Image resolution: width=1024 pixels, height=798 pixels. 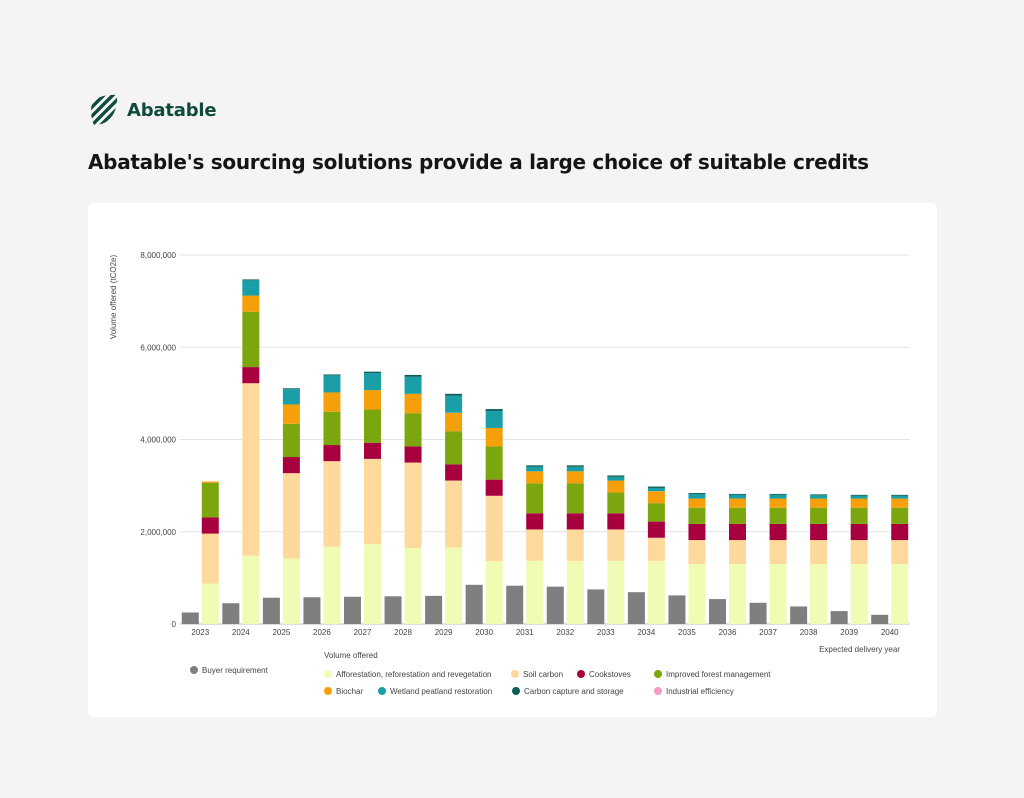 What do you see at coordinates (158, 255) in the screenshot?
I see `y-tick-label: 8,000,000` at bounding box center [158, 255].